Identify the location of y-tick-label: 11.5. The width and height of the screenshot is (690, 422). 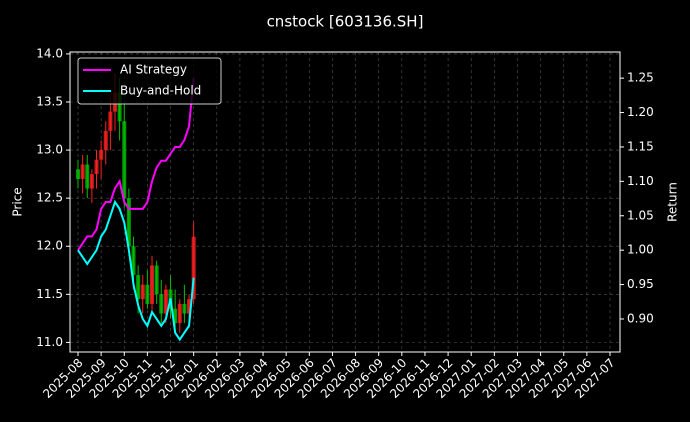
(49, 294).